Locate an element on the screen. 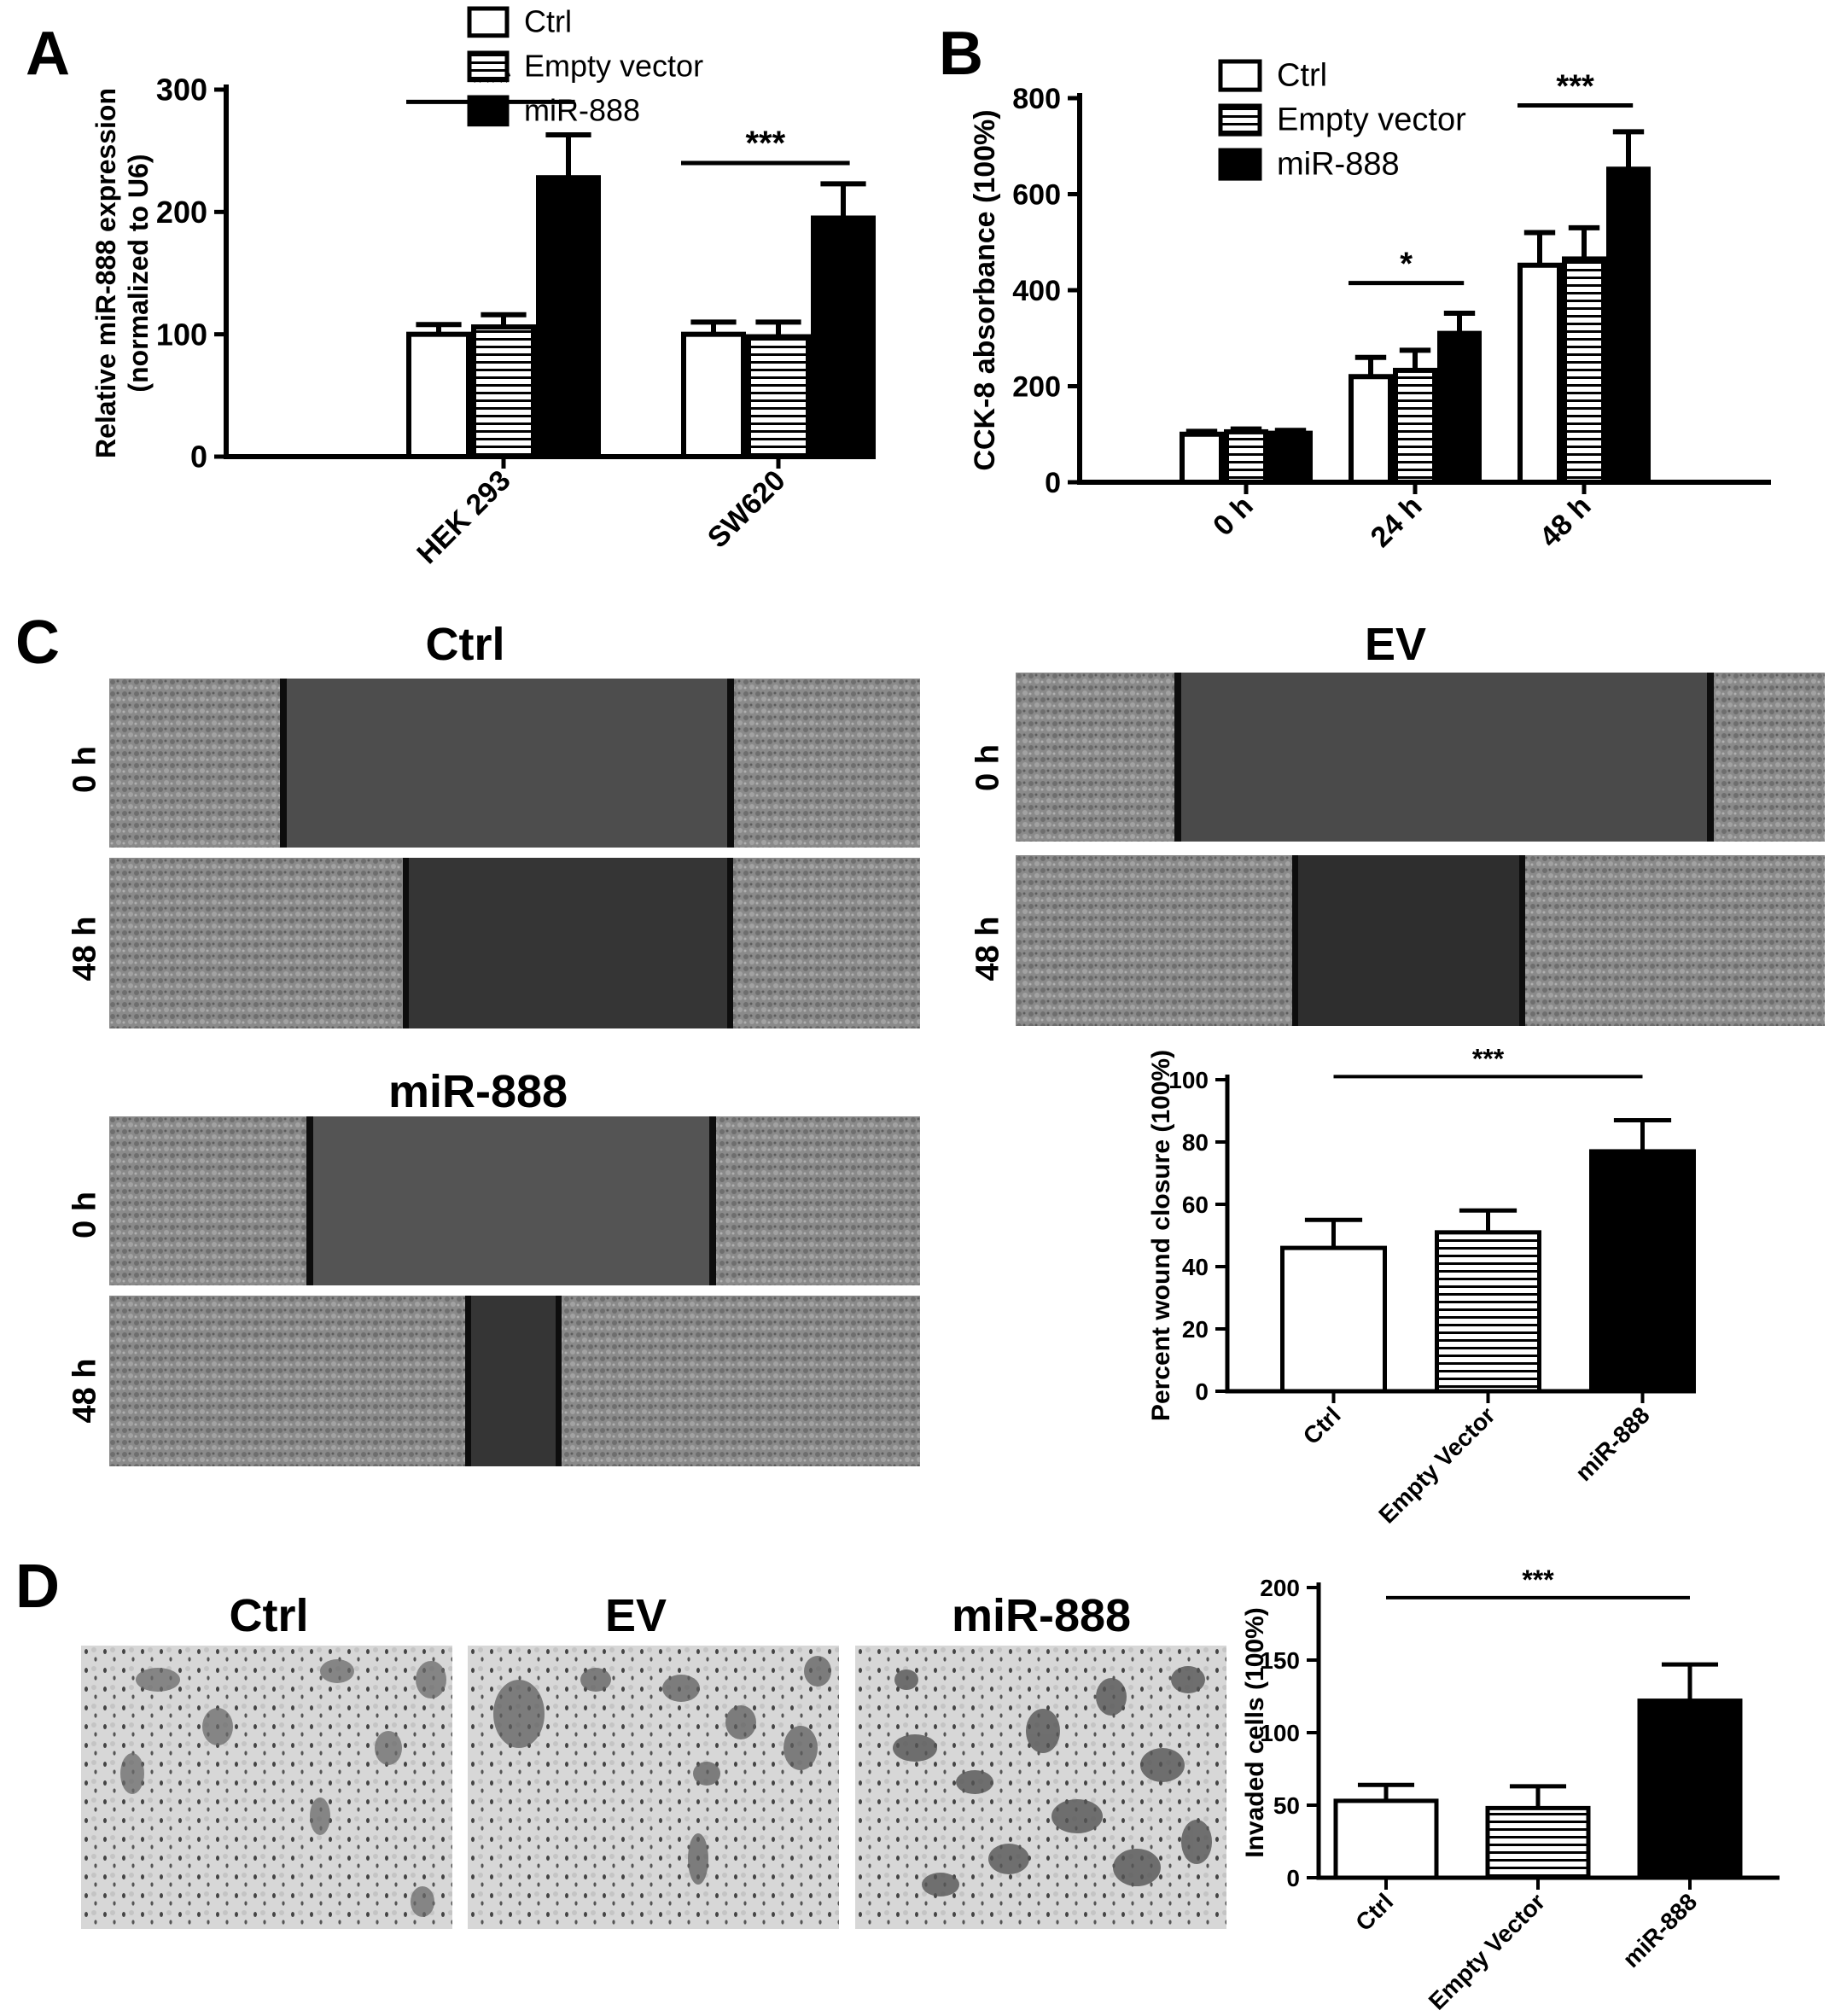  chart-a-xtick-label: HEK 293 is located at coordinates (464, 517).